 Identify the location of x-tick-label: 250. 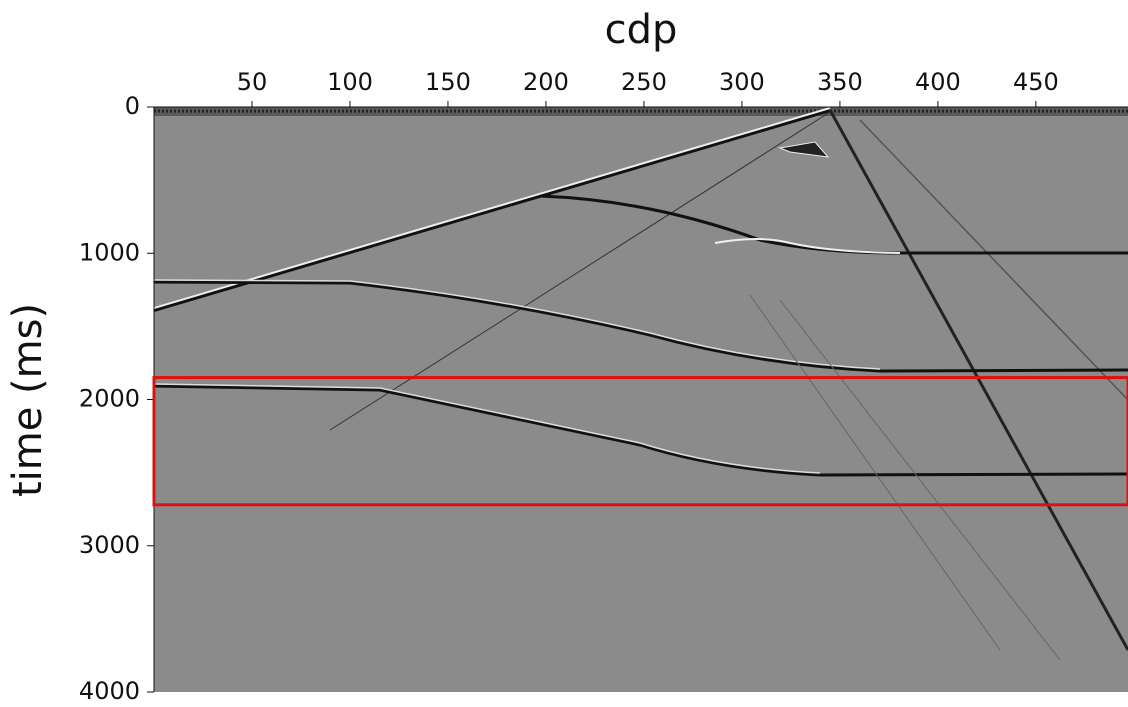
(644, 82).